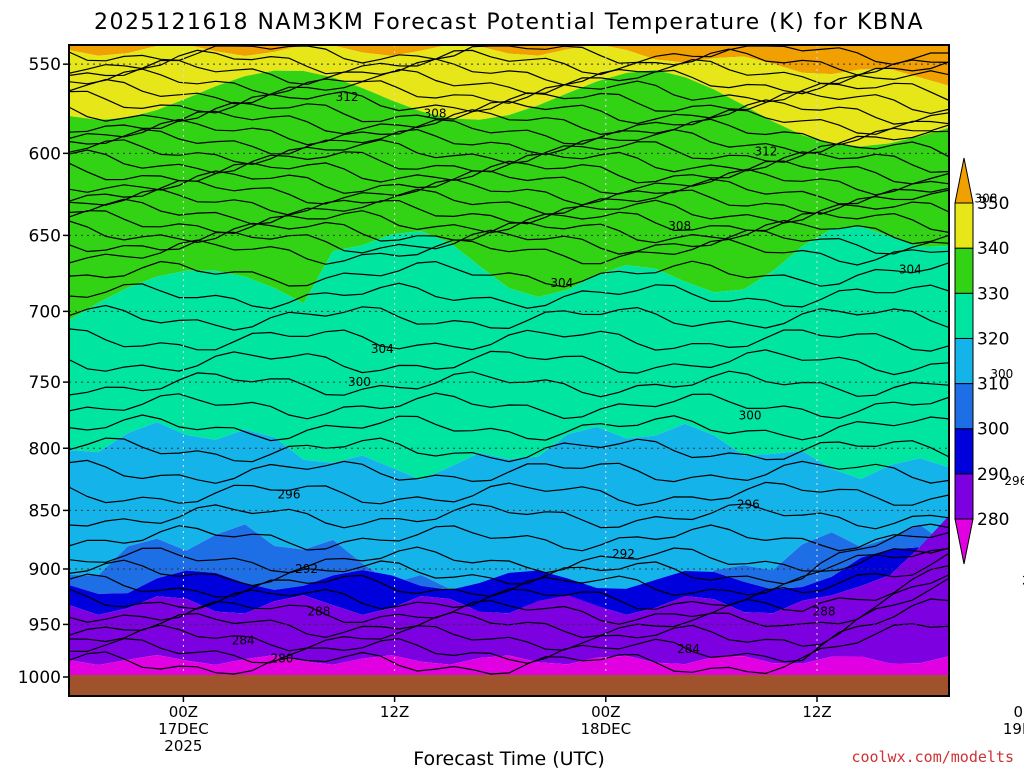 The height and width of the screenshot is (768, 1024). Describe the element at coordinates (45, 570) in the screenshot. I see `y-tick-label: 900` at that location.